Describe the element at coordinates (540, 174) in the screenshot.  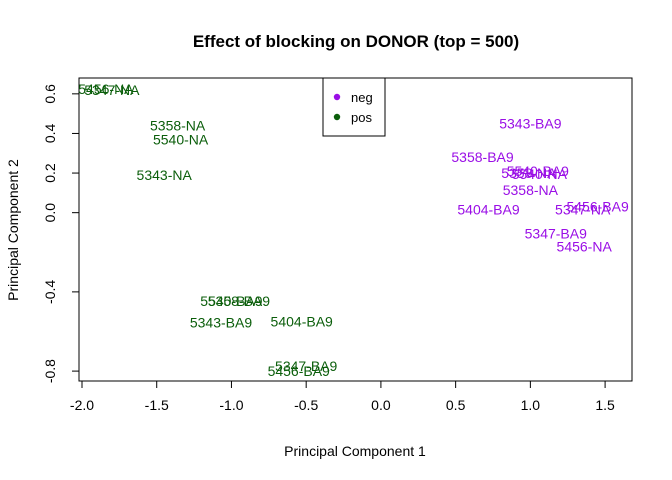
I see `point-label-neg: 5540-NA` at that location.